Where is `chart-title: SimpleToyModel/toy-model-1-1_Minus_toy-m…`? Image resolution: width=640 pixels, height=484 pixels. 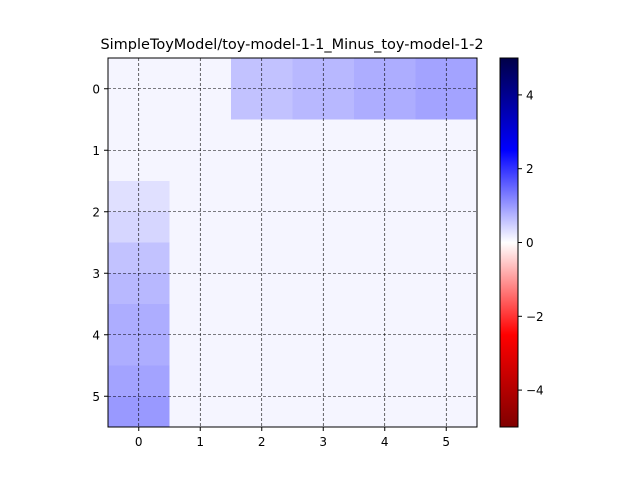
chart-title: SimpleToyModel/toy-model-1-1_Minus_toy-m… is located at coordinates (291, 45).